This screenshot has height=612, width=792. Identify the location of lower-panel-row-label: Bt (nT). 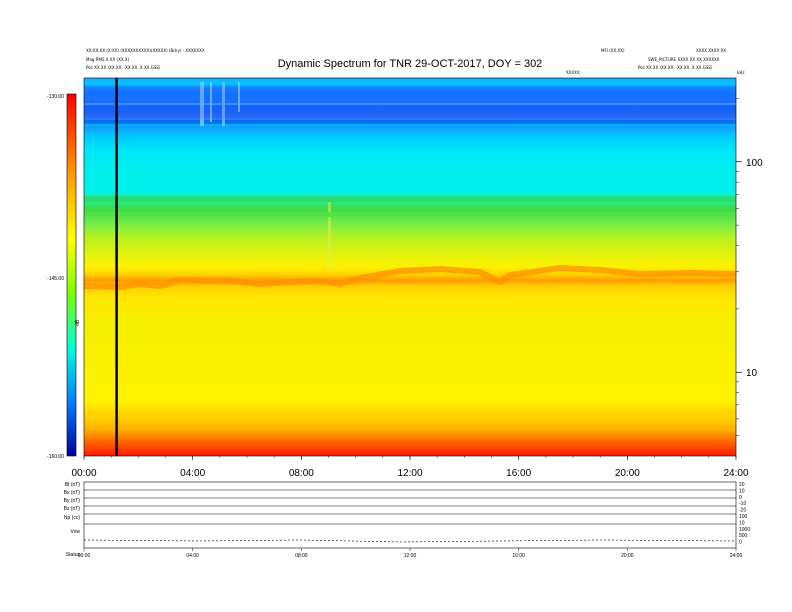
(73, 485).